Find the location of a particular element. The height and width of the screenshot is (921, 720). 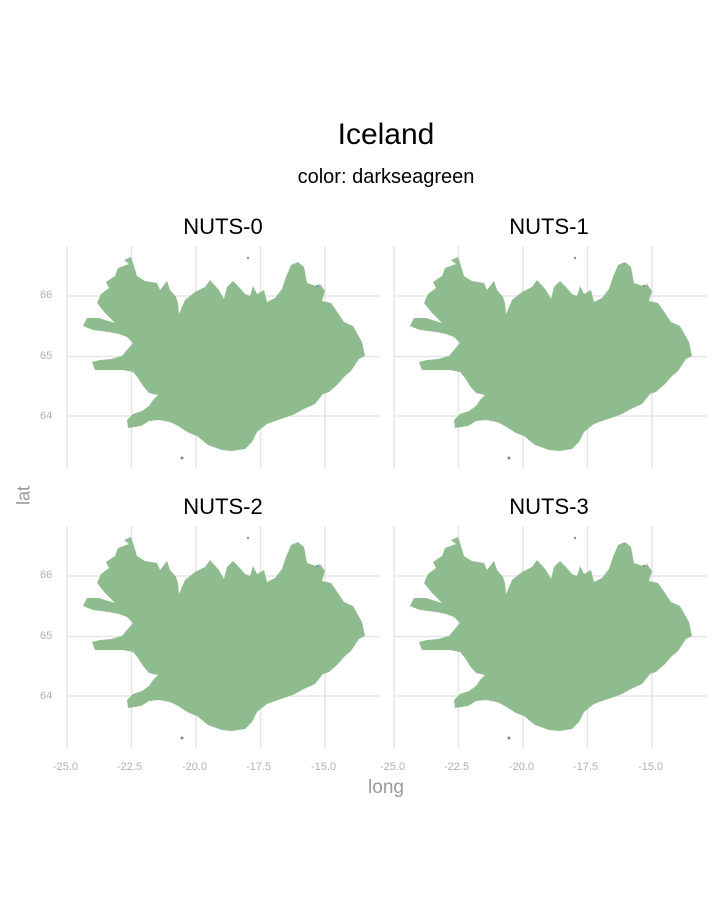

y-axis-label: lat is located at coordinates (23, 496).